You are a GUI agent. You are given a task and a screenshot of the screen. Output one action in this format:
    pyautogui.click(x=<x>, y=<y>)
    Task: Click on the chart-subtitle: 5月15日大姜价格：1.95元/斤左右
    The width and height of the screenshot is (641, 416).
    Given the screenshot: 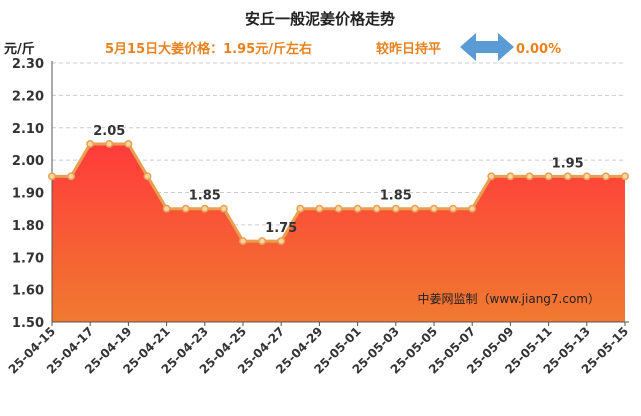 What is the action you would take?
    pyautogui.click(x=208, y=49)
    